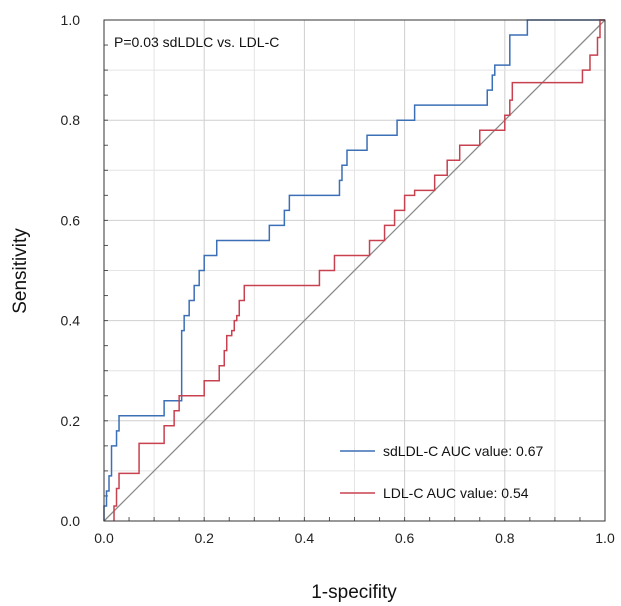 The image size is (621, 606). I want to click on x-tick-label: 0.8, so click(505, 538).